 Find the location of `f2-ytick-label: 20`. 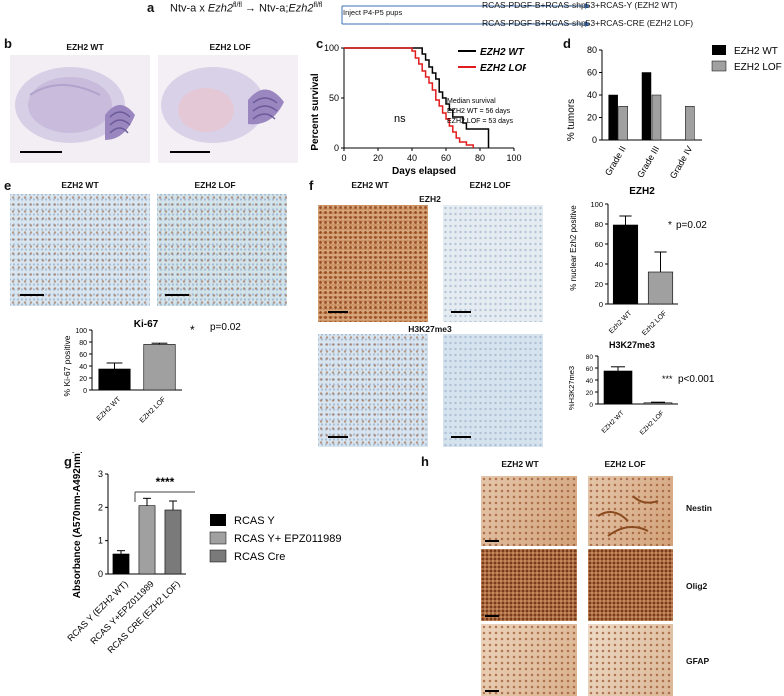

f2-ytick-label: 20 is located at coordinates (590, 393).